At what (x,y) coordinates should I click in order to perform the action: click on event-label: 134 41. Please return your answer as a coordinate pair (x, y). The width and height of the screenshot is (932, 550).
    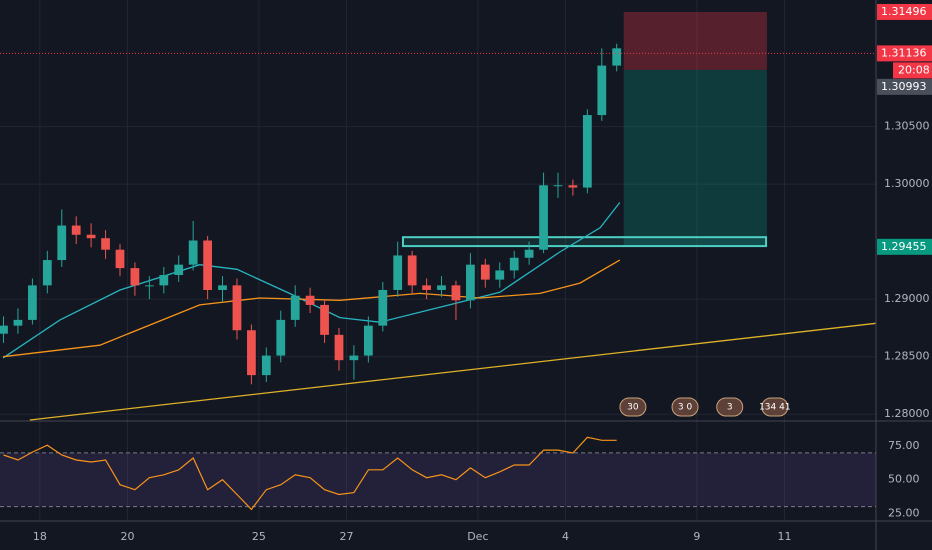
    Looking at the image, I should click on (775, 408).